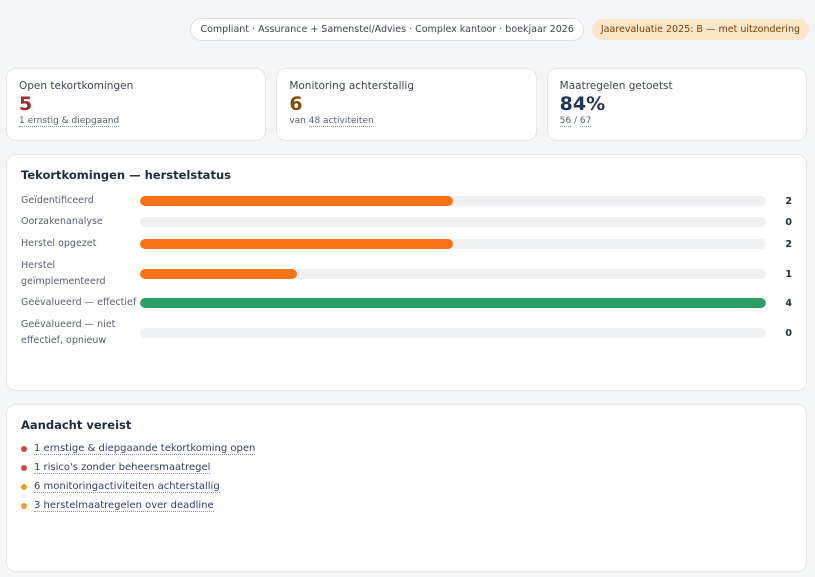 The width and height of the screenshot is (815, 577). I want to click on attention-item: 1 risico's zonder beheersmaatregel, so click(406, 467).